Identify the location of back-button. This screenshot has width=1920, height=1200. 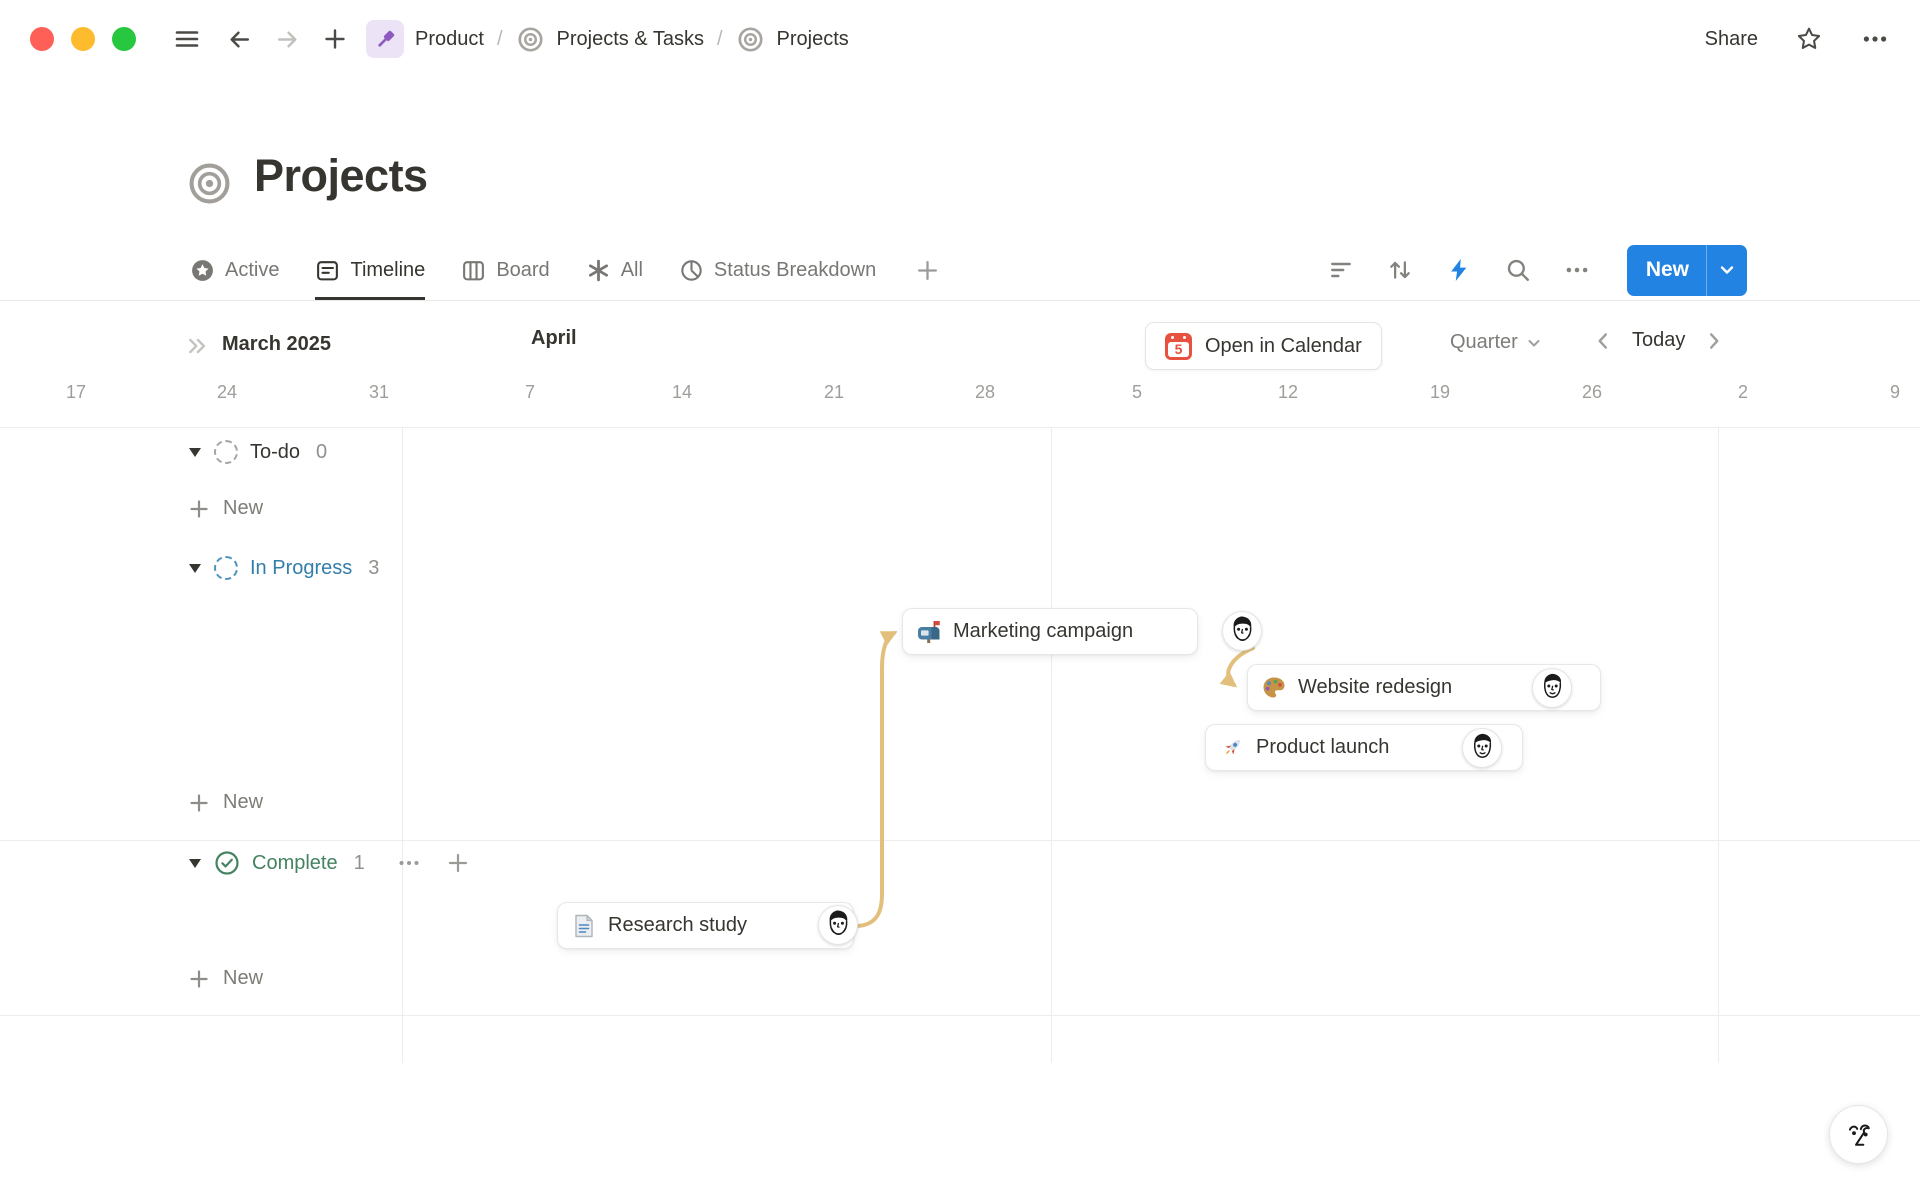
(239, 39).